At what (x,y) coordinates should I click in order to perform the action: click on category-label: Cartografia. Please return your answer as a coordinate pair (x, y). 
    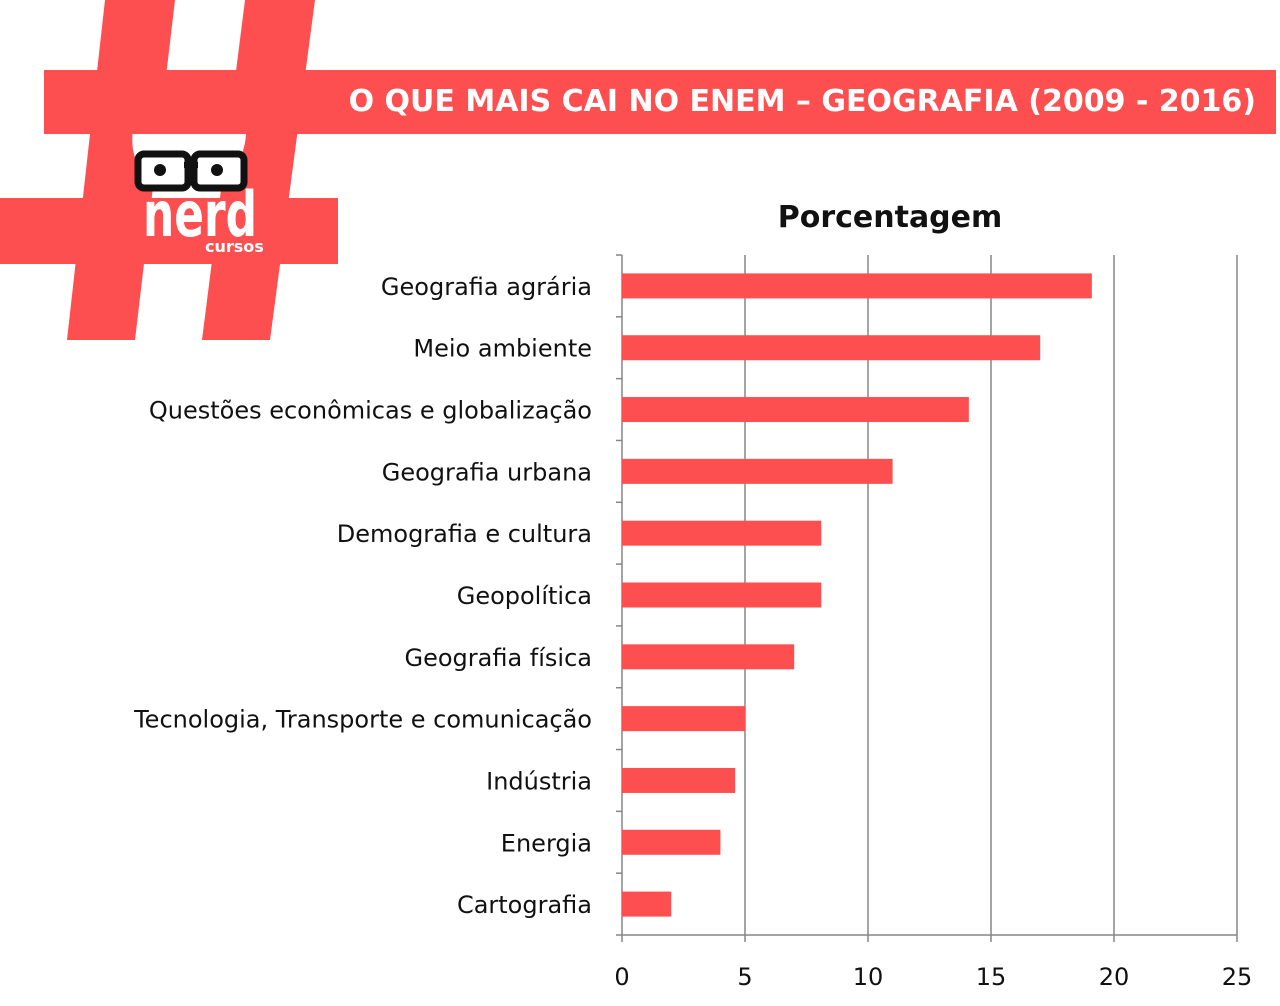
    Looking at the image, I should click on (524, 905).